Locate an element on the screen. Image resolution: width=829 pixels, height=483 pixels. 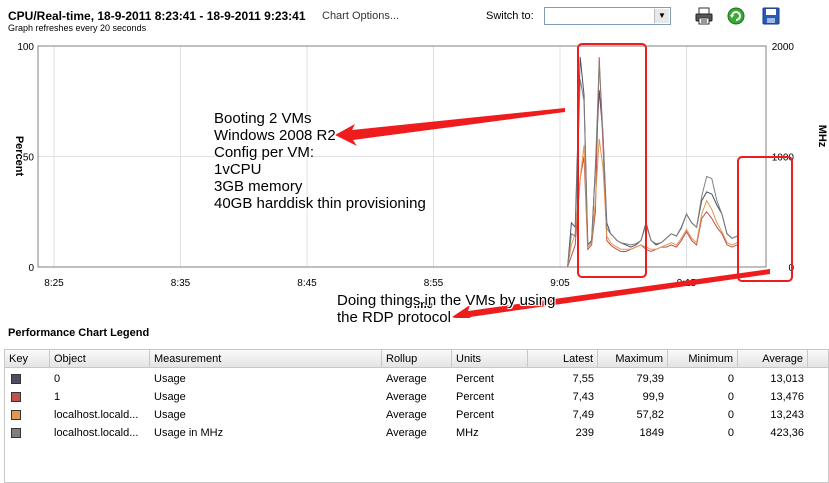
y2-axis-label: MHz is located at coordinates (822, 136).